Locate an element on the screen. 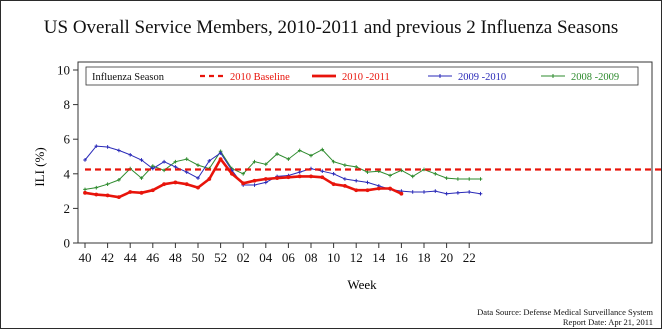  x-tick-label: 06 is located at coordinates (289, 257).